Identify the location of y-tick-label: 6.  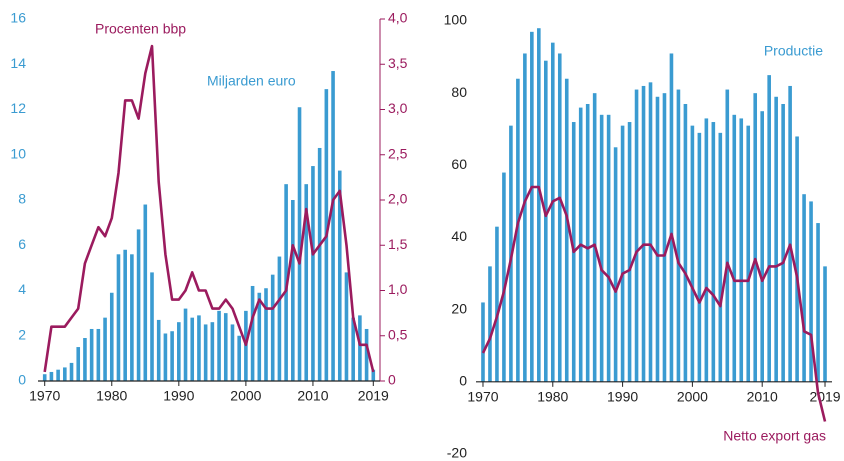
(22, 244).